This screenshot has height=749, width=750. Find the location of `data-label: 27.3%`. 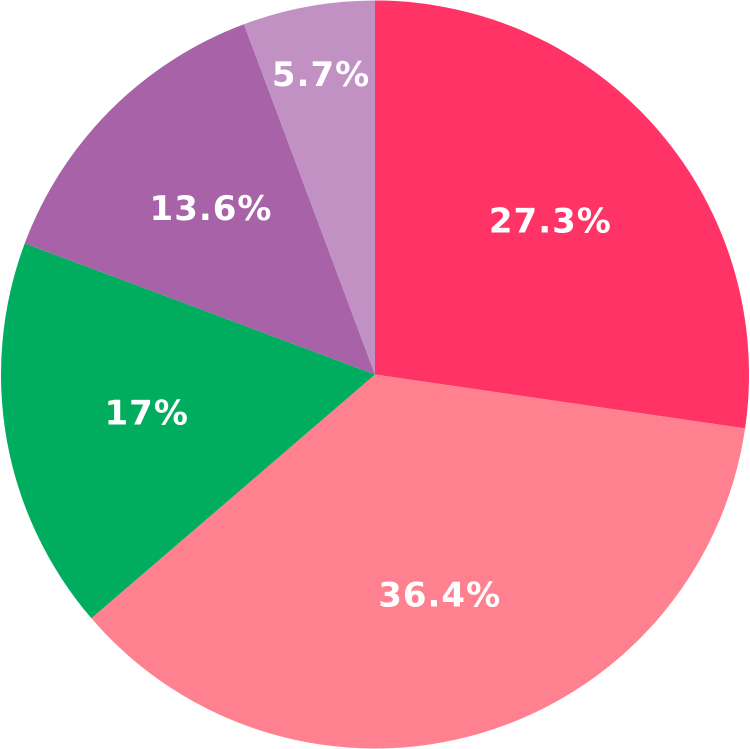

data-label: 27.3% is located at coordinates (550, 221).